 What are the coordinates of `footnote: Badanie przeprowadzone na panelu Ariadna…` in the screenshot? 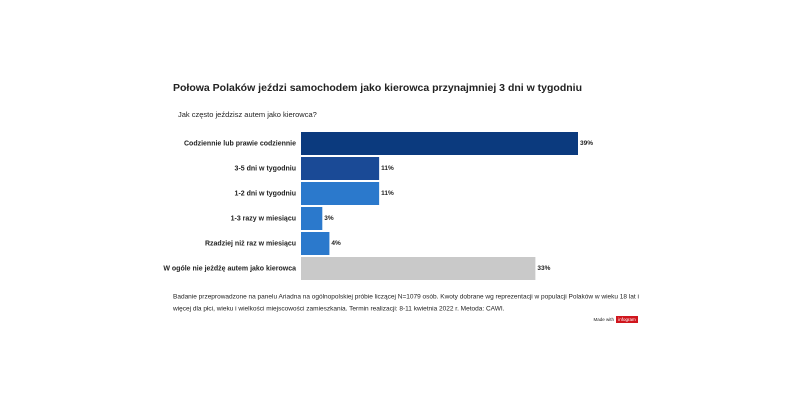 It's located at (406, 297).